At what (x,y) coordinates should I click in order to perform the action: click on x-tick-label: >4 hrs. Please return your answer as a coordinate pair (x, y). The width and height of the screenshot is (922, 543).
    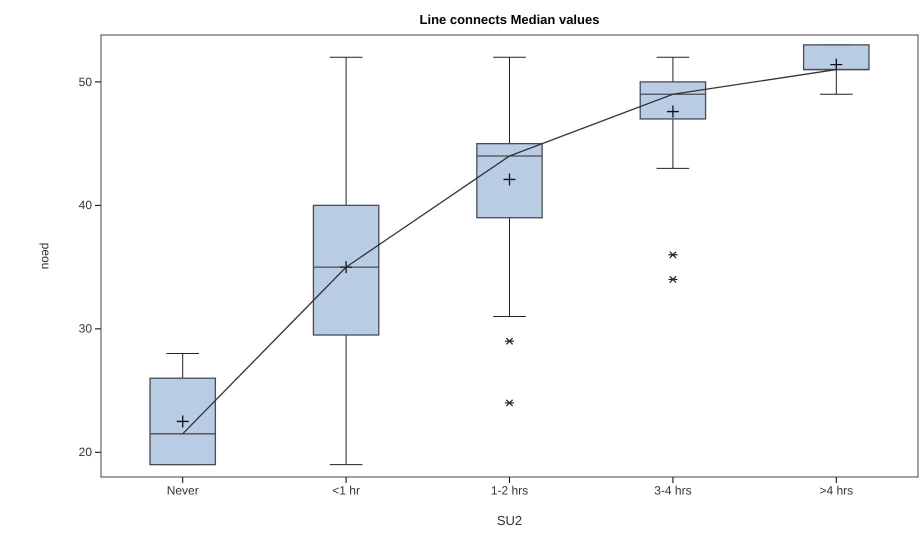
    Looking at the image, I should click on (836, 491).